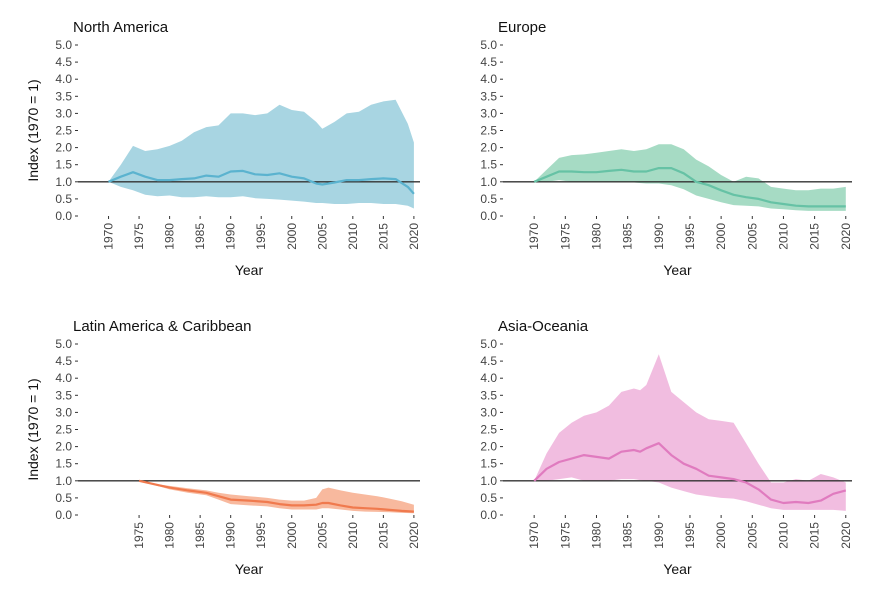 The image size is (894, 595). I want to click on panel-title: Asia-Oceania, so click(543, 326).